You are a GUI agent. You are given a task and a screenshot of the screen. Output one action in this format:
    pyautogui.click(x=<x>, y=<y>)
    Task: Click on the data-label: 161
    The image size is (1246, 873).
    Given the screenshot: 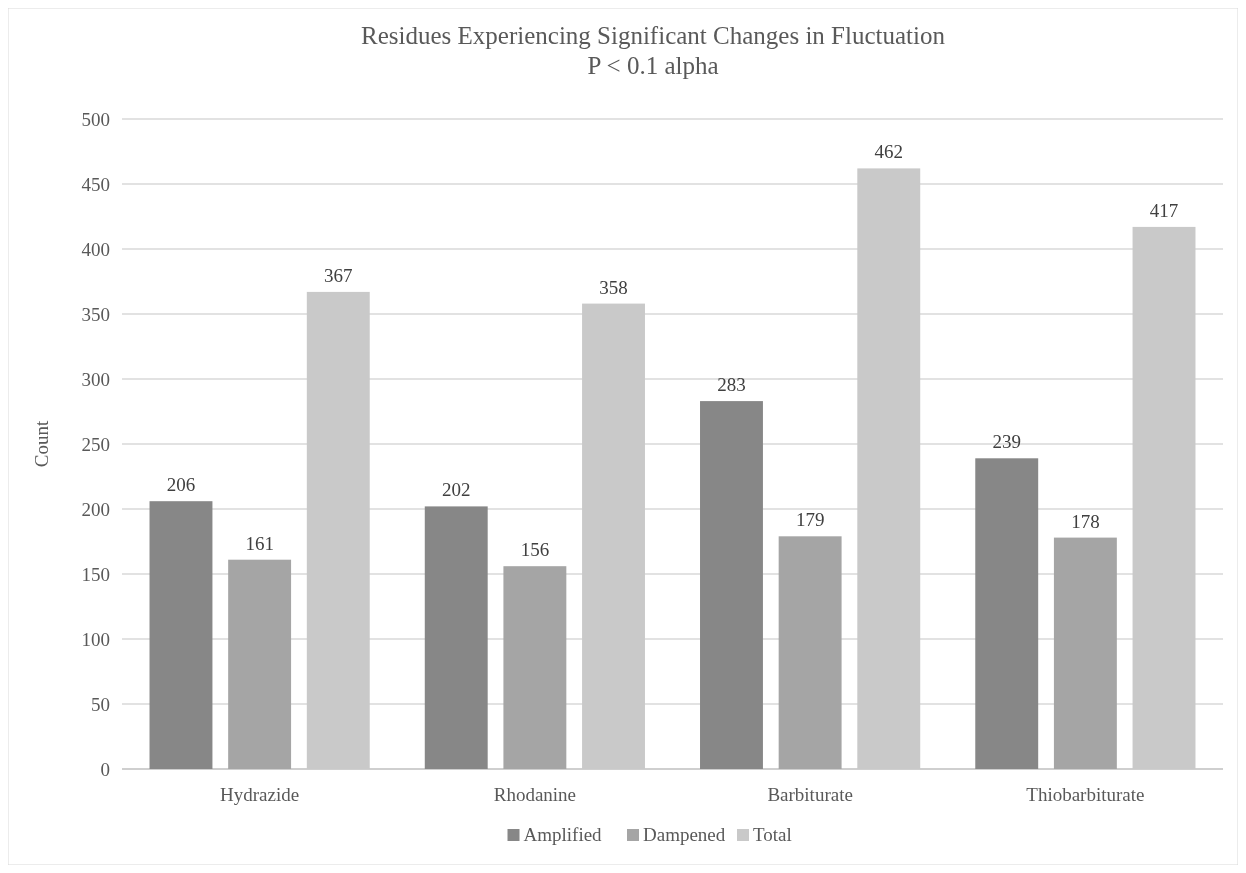 What is the action you would take?
    pyautogui.click(x=259, y=543)
    